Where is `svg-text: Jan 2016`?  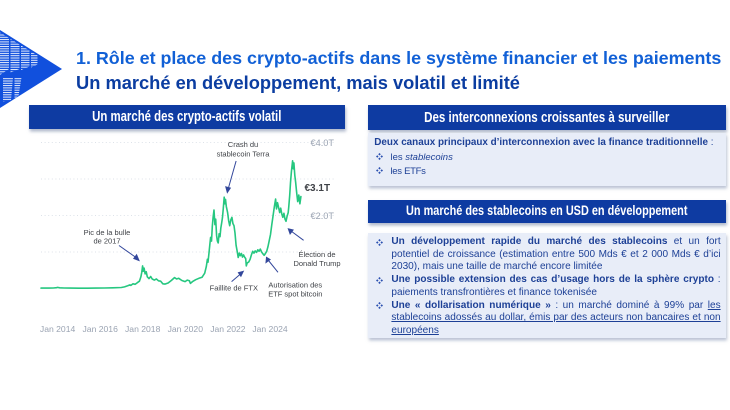 svg-text: Jan 2016 is located at coordinates (101, 329).